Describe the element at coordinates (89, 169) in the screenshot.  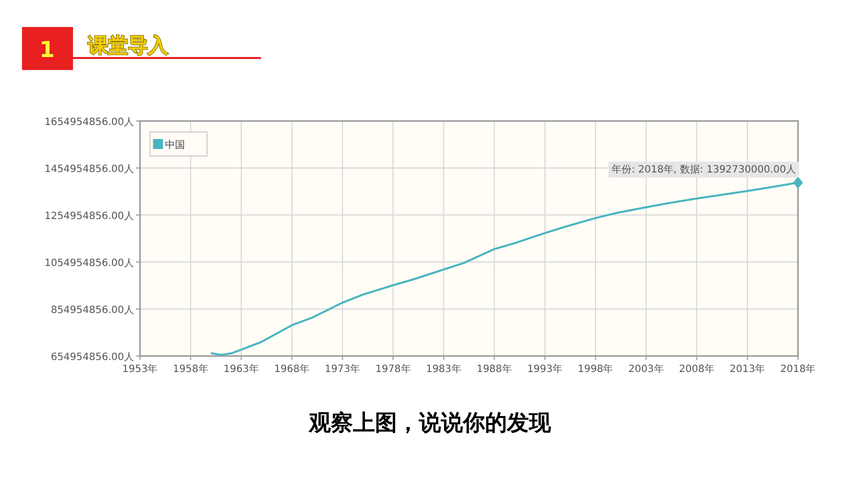
I see `y-tick-label: 1454954856.00人` at that location.